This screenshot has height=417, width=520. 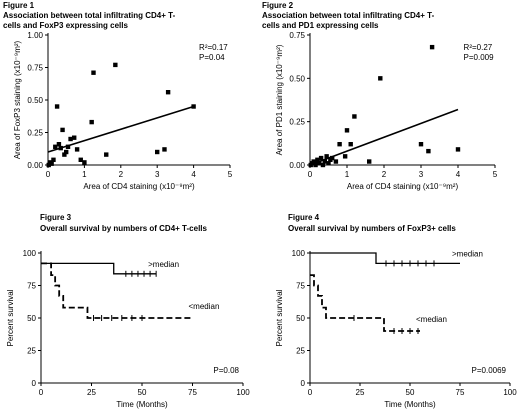 I want to click on x-tick-label: 2, so click(x=384, y=174).